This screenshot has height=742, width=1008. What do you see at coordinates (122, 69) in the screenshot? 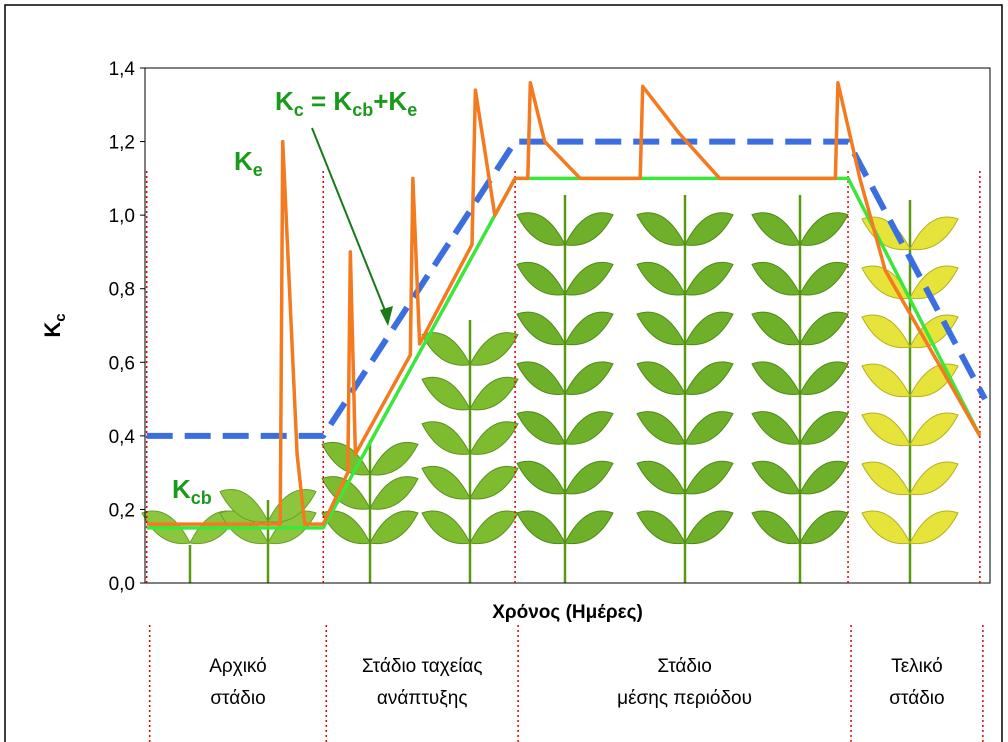
I see `y-tick-label: 1,4` at bounding box center [122, 69].